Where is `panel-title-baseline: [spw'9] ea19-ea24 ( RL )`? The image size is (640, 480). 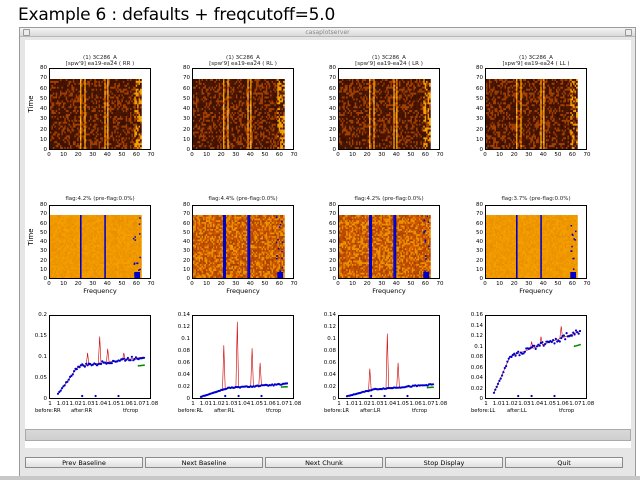
panel-title-baseline: [spw'9] ea19-ea24 ( RL ) is located at coordinates (243, 64).